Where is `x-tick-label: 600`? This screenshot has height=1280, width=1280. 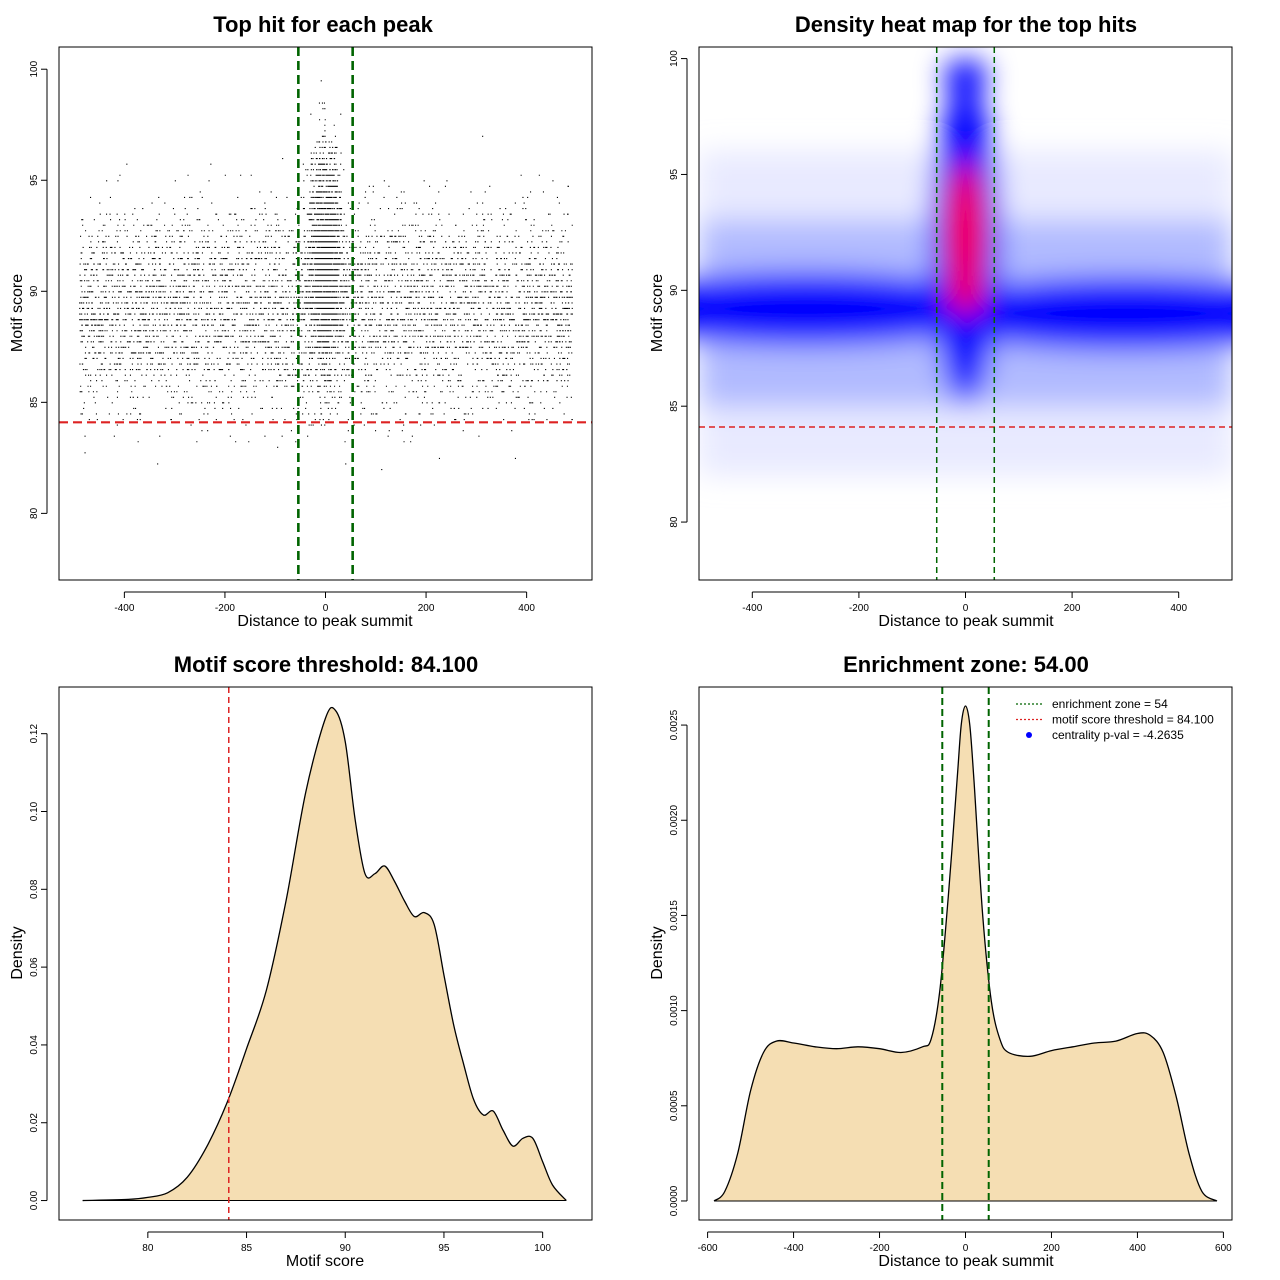
x-tick-label: 600 is located at coordinates (1223, 1248).